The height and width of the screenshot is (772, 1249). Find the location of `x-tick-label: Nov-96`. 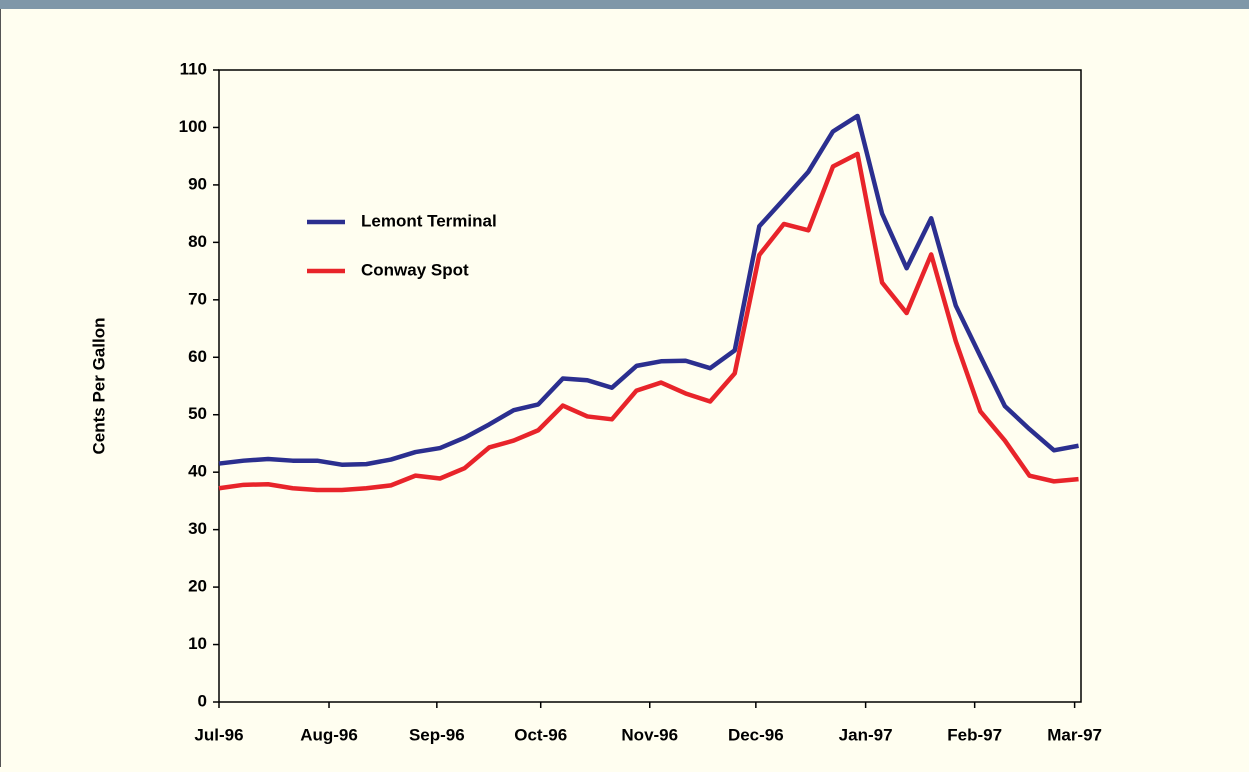

x-tick-label: Nov-96 is located at coordinates (649, 734).